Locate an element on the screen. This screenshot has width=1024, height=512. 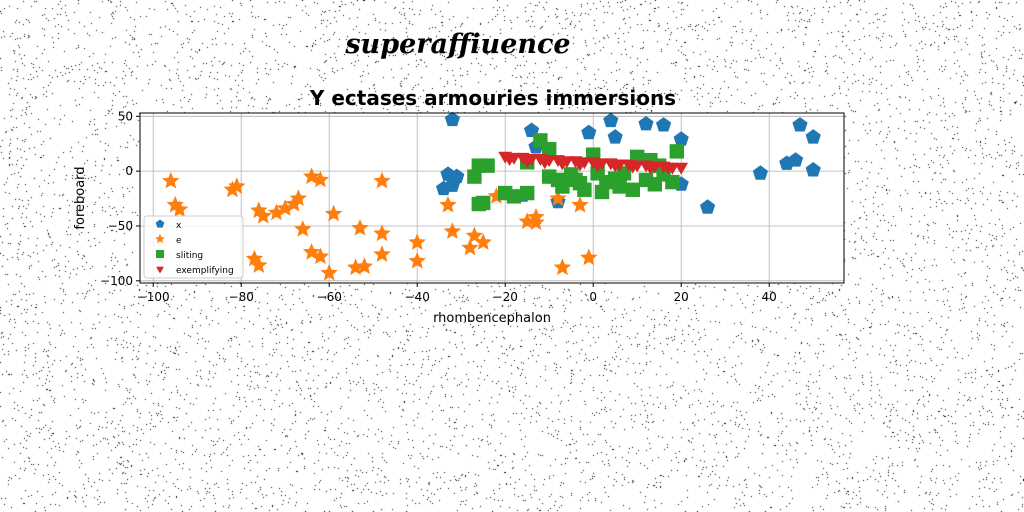
y-tick-label: 0 is located at coordinates (129, 171).